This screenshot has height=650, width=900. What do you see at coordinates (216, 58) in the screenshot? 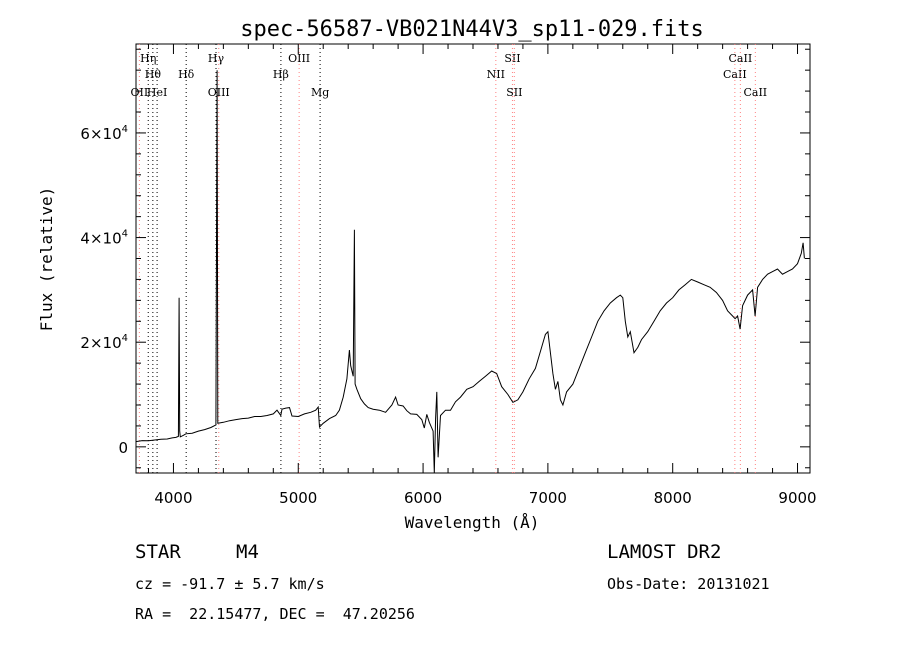
I see `line-label-5: Hγ` at bounding box center [216, 58].